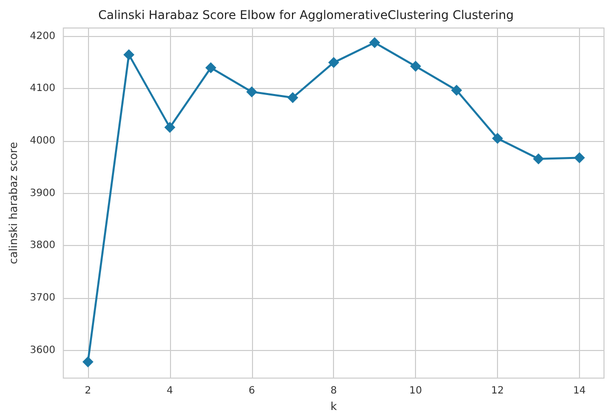 The image size is (612, 417). Describe the element at coordinates (43, 298) in the screenshot. I see `y-tick-label: 3700` at that location.